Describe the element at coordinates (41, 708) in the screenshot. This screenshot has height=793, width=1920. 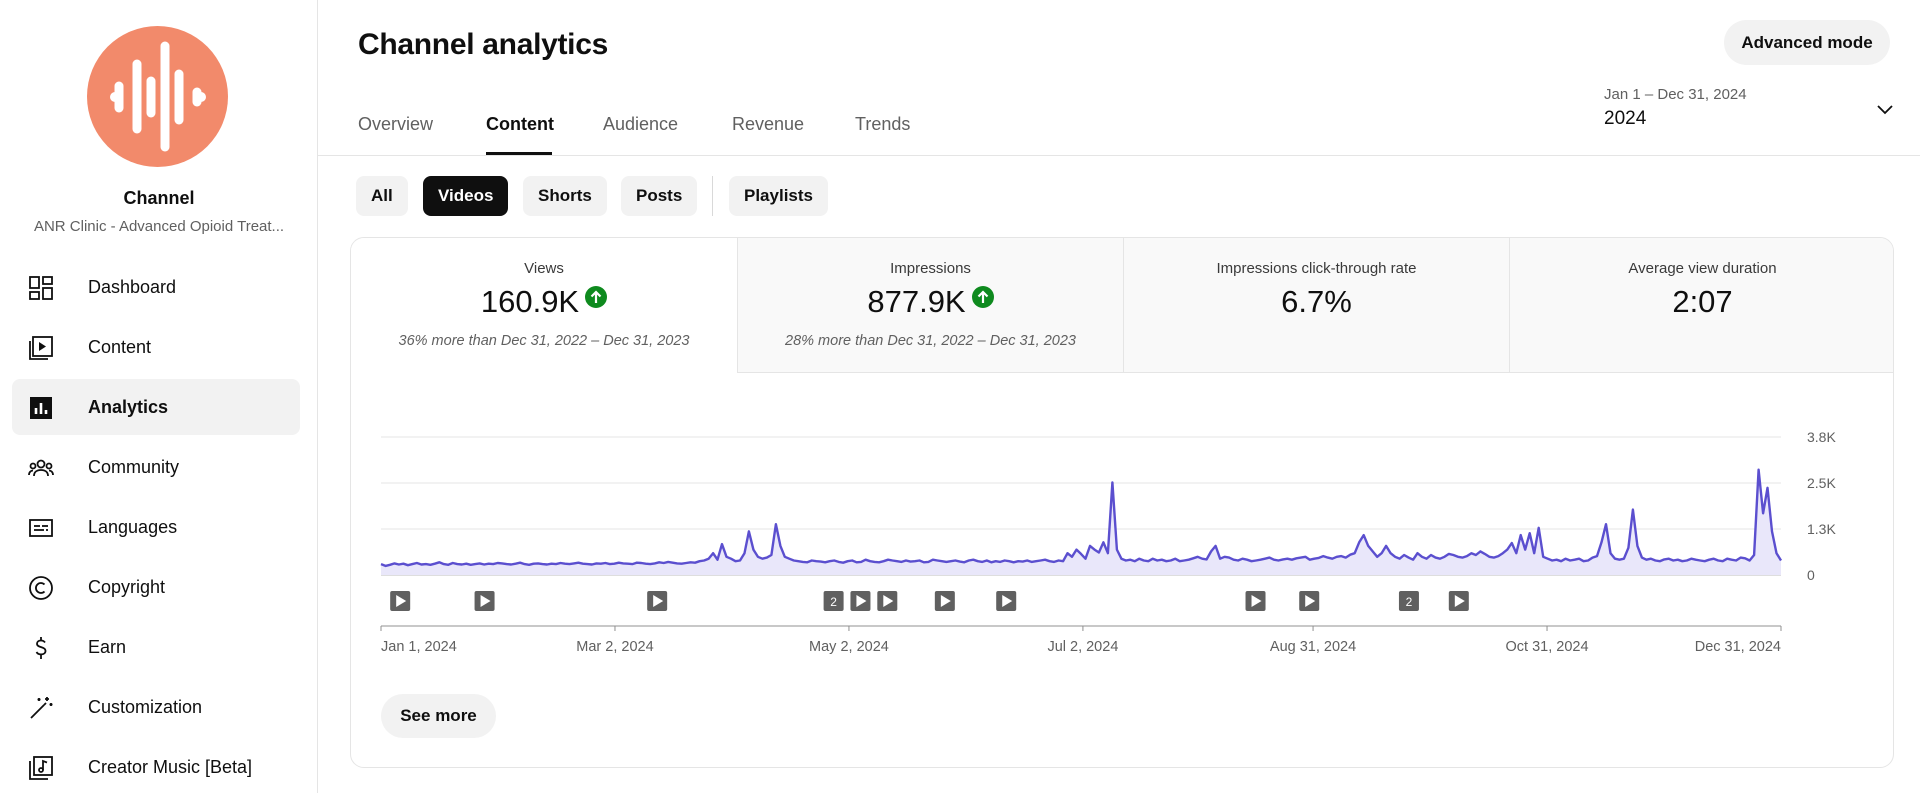
I see `customization-icon` at that location.